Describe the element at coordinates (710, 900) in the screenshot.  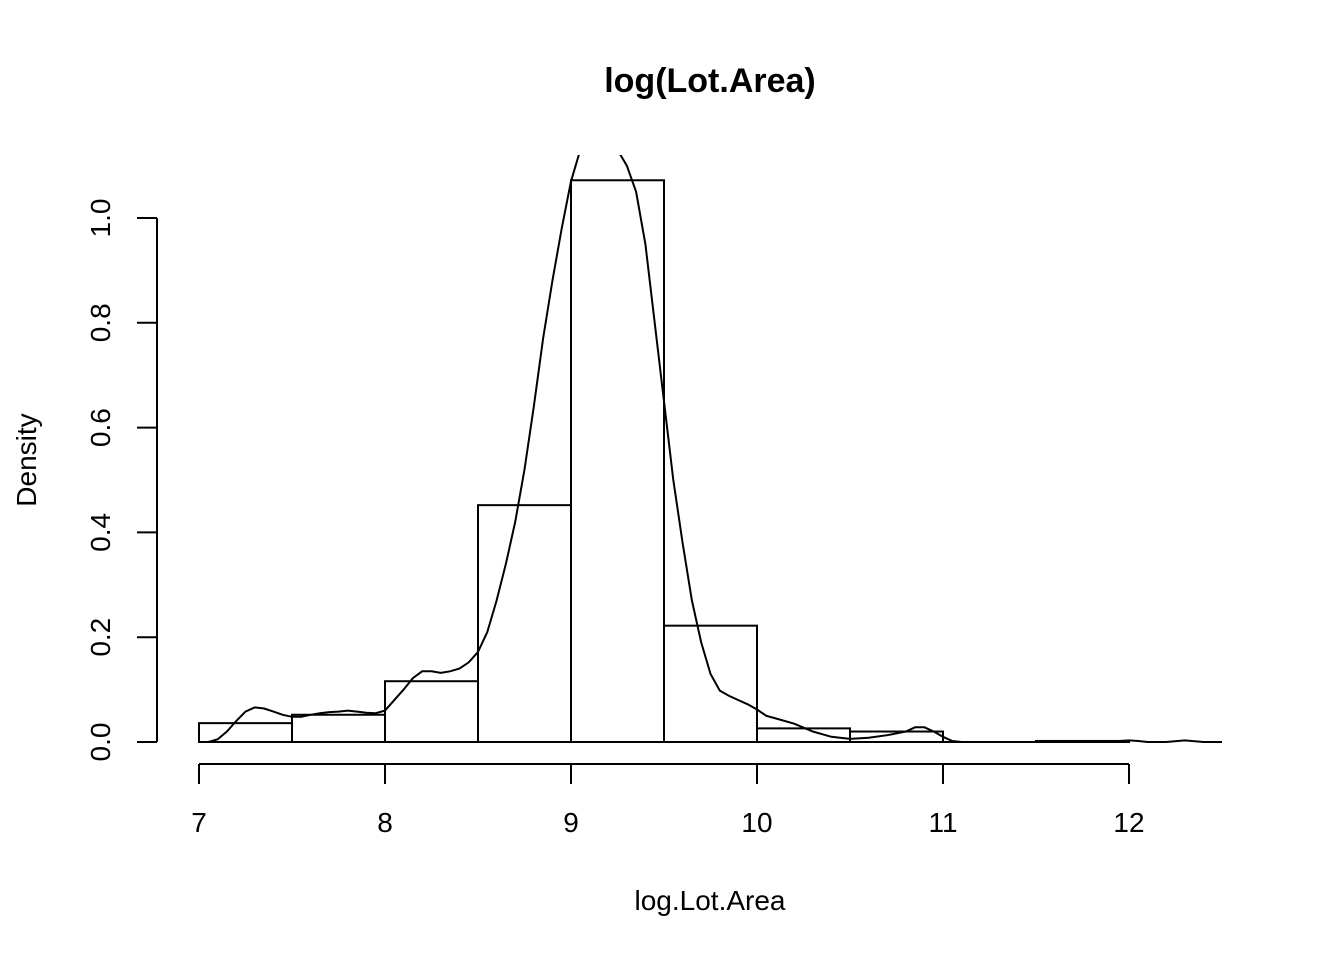
I see `x-axis-label: log.Lot.Area` at that location.